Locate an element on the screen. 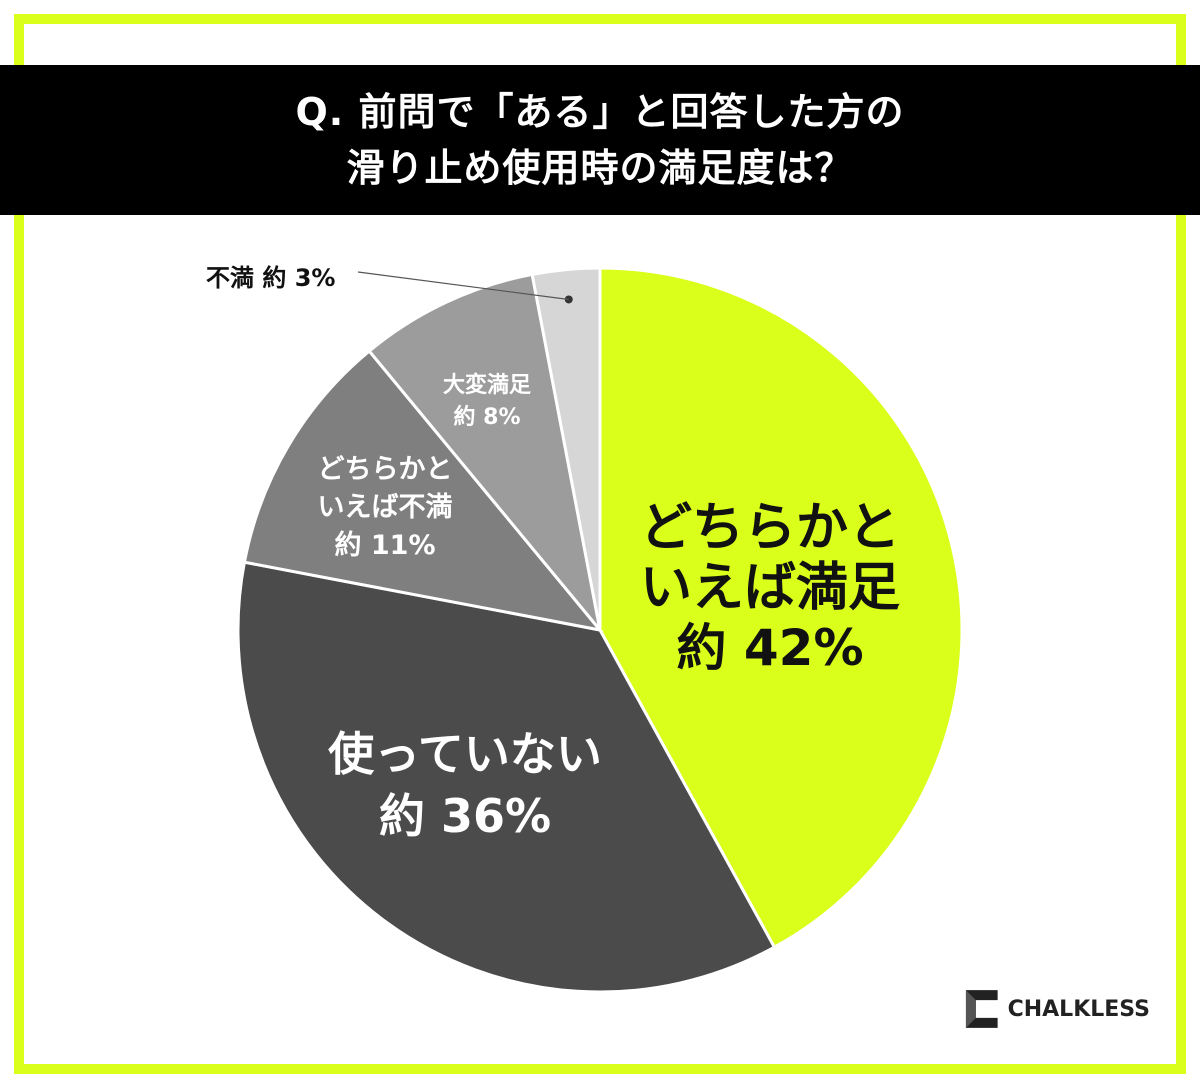  slice-name-label-not-using: 使っていない is located at coordinates (465, 754).